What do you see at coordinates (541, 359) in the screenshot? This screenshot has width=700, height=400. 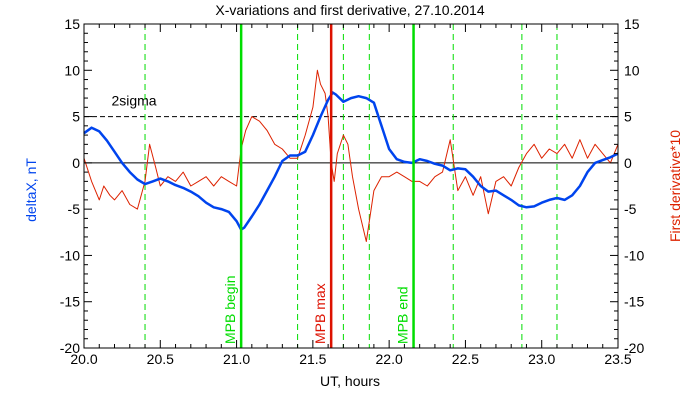 I see `x-tick-label: 23.0` at bounding box center [541, 359].